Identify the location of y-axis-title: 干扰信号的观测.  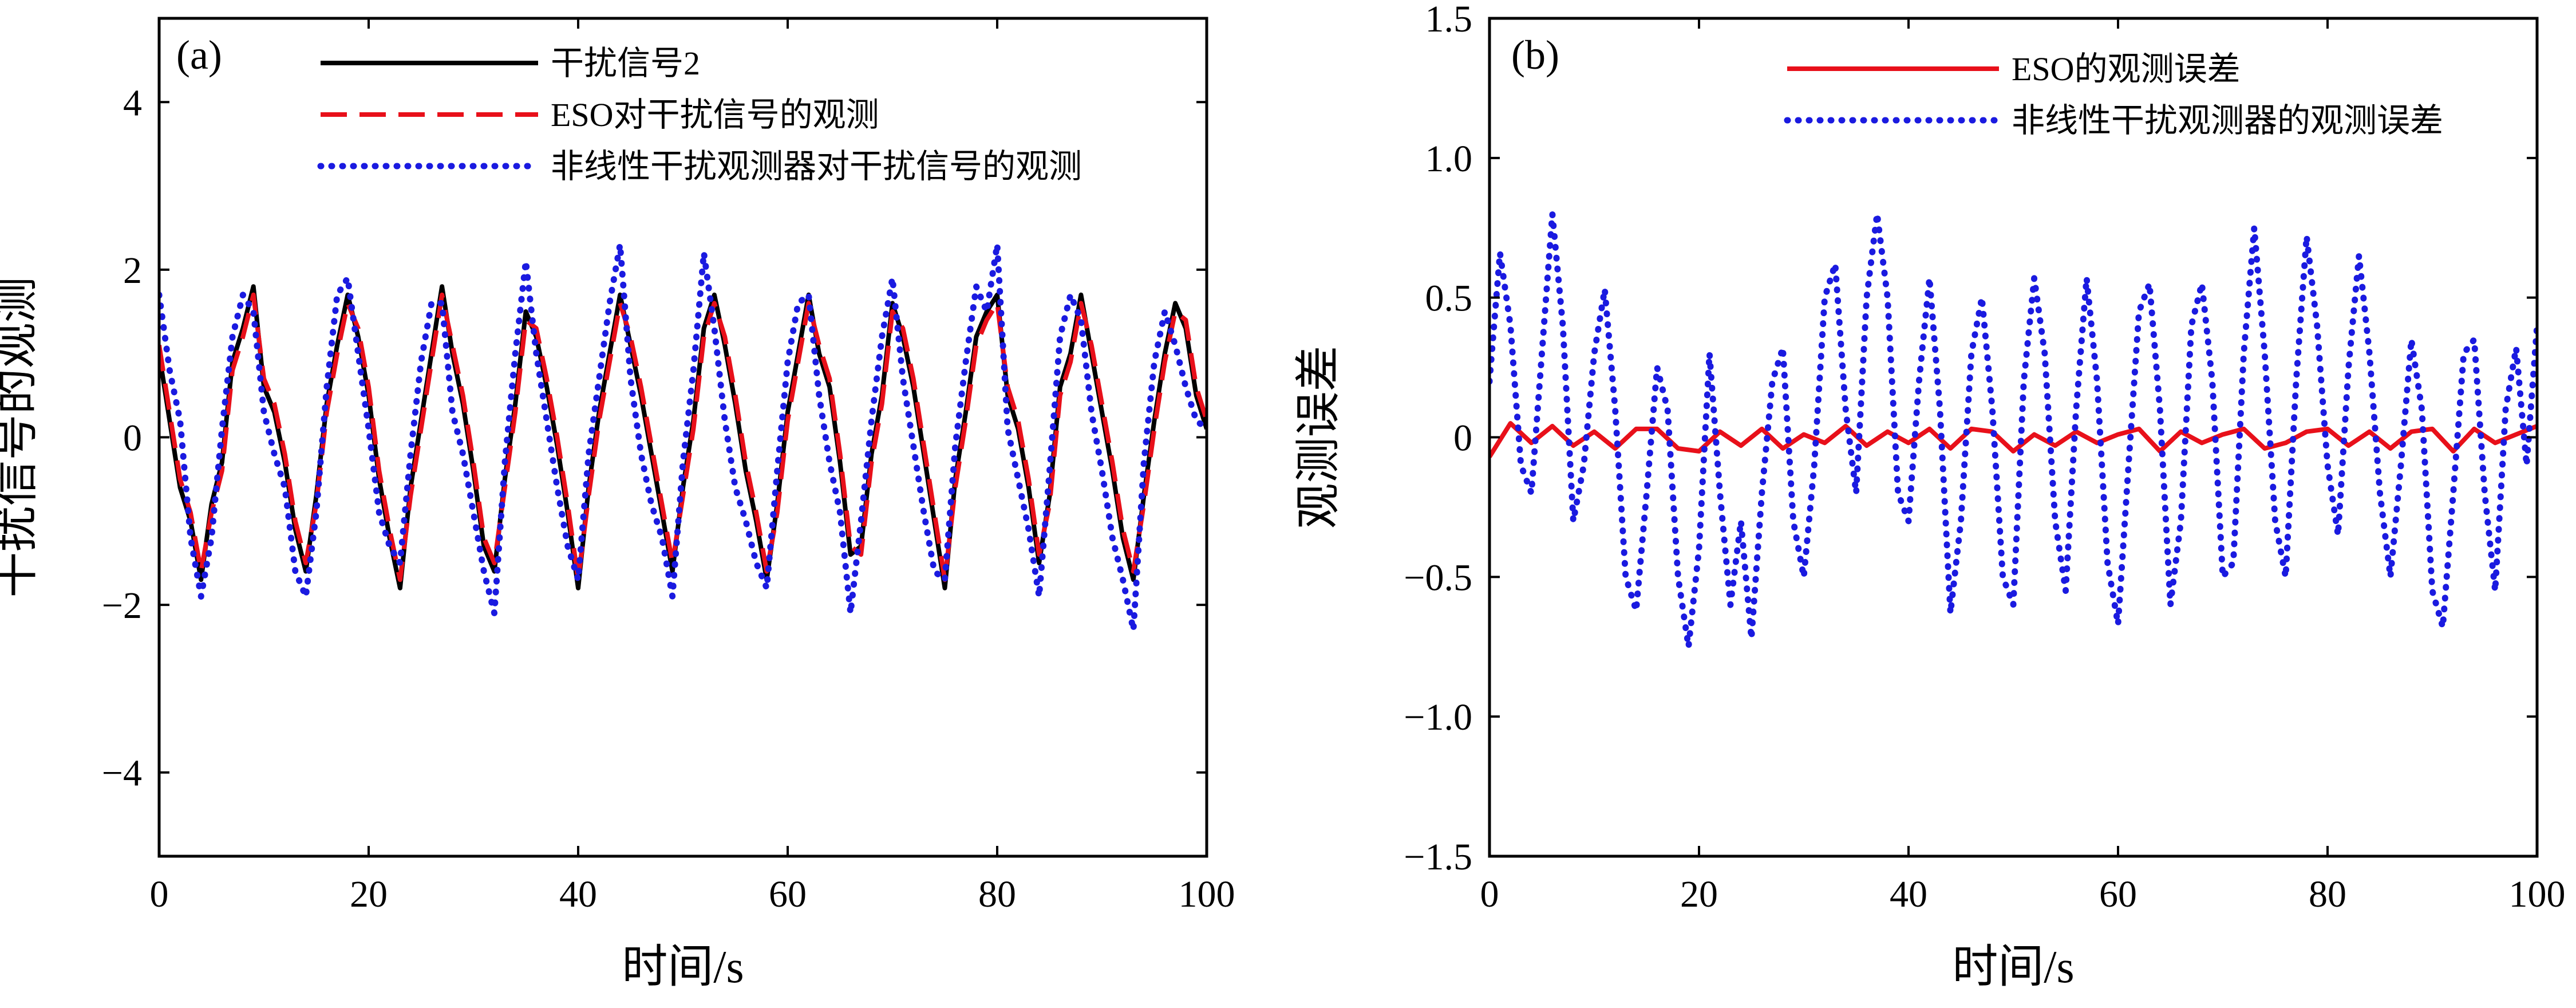
(21, 438).